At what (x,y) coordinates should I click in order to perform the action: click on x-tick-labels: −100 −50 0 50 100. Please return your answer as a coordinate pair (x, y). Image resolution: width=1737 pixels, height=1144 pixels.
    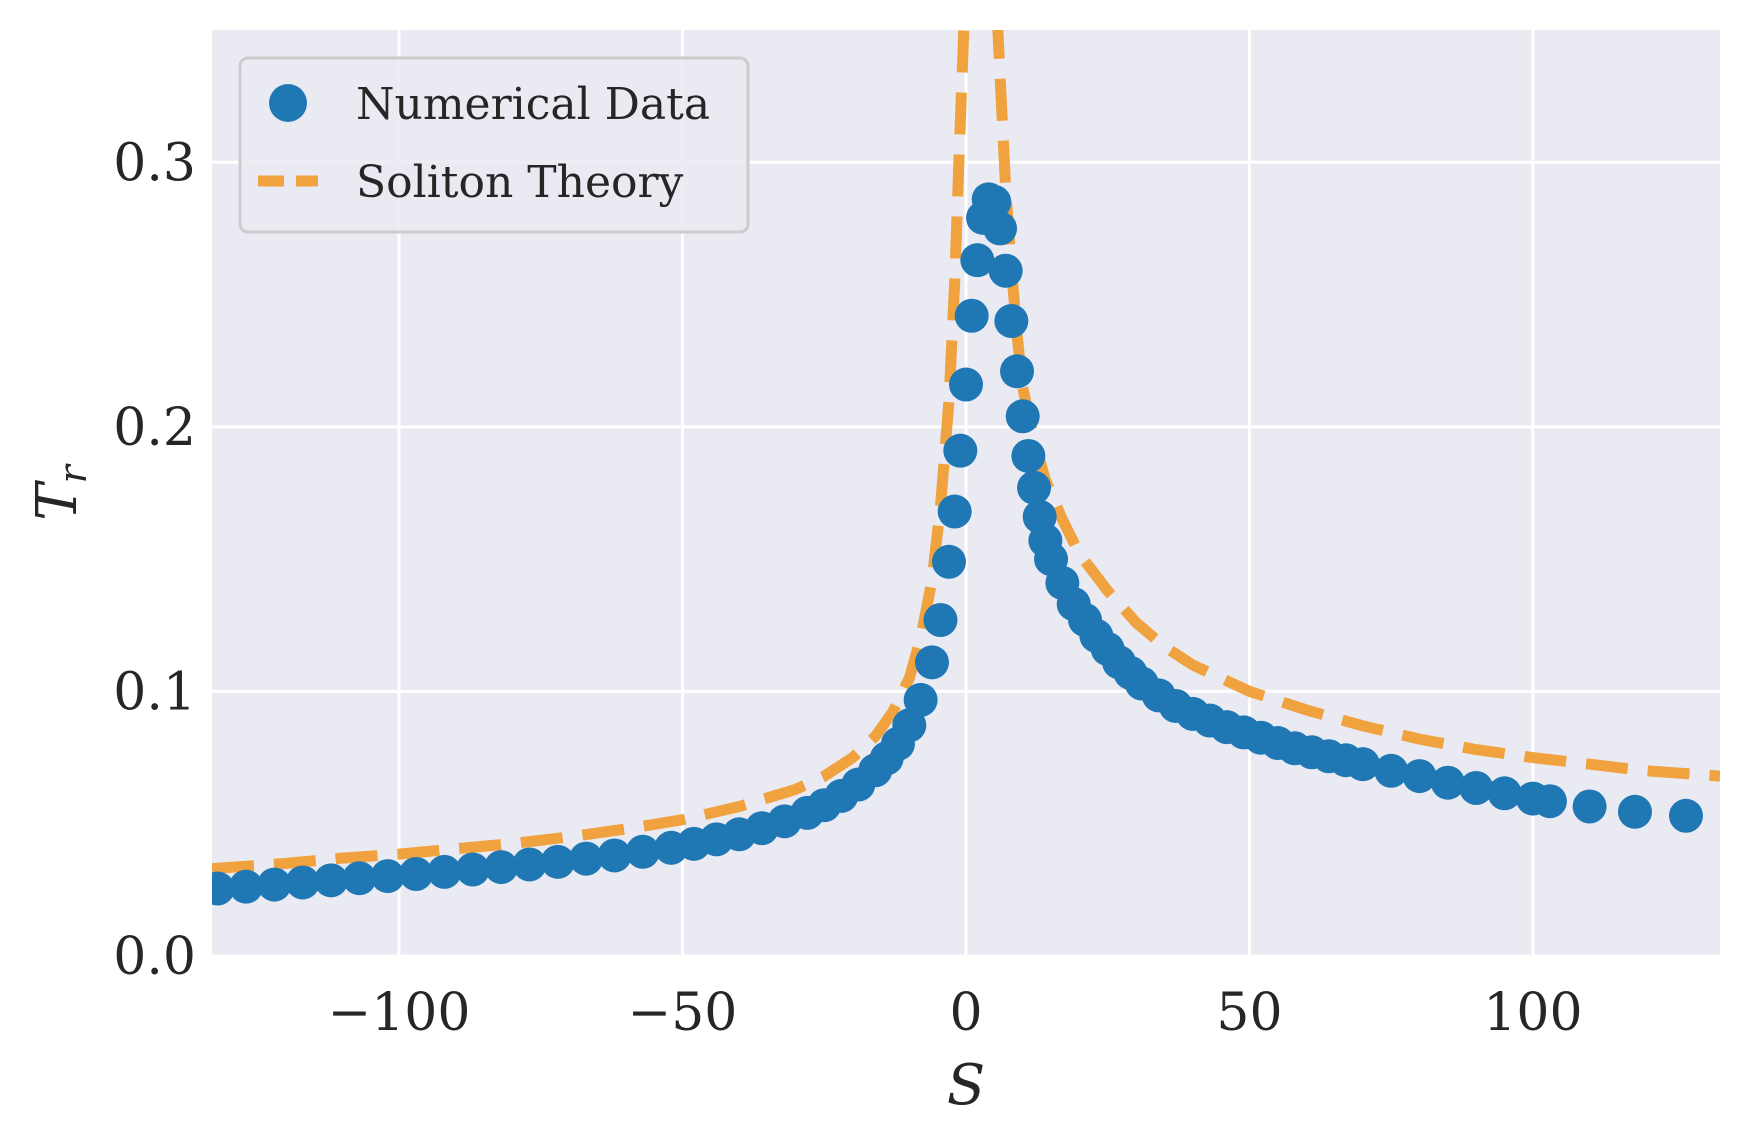
    Looking at the image, I should click on (955, 1013).